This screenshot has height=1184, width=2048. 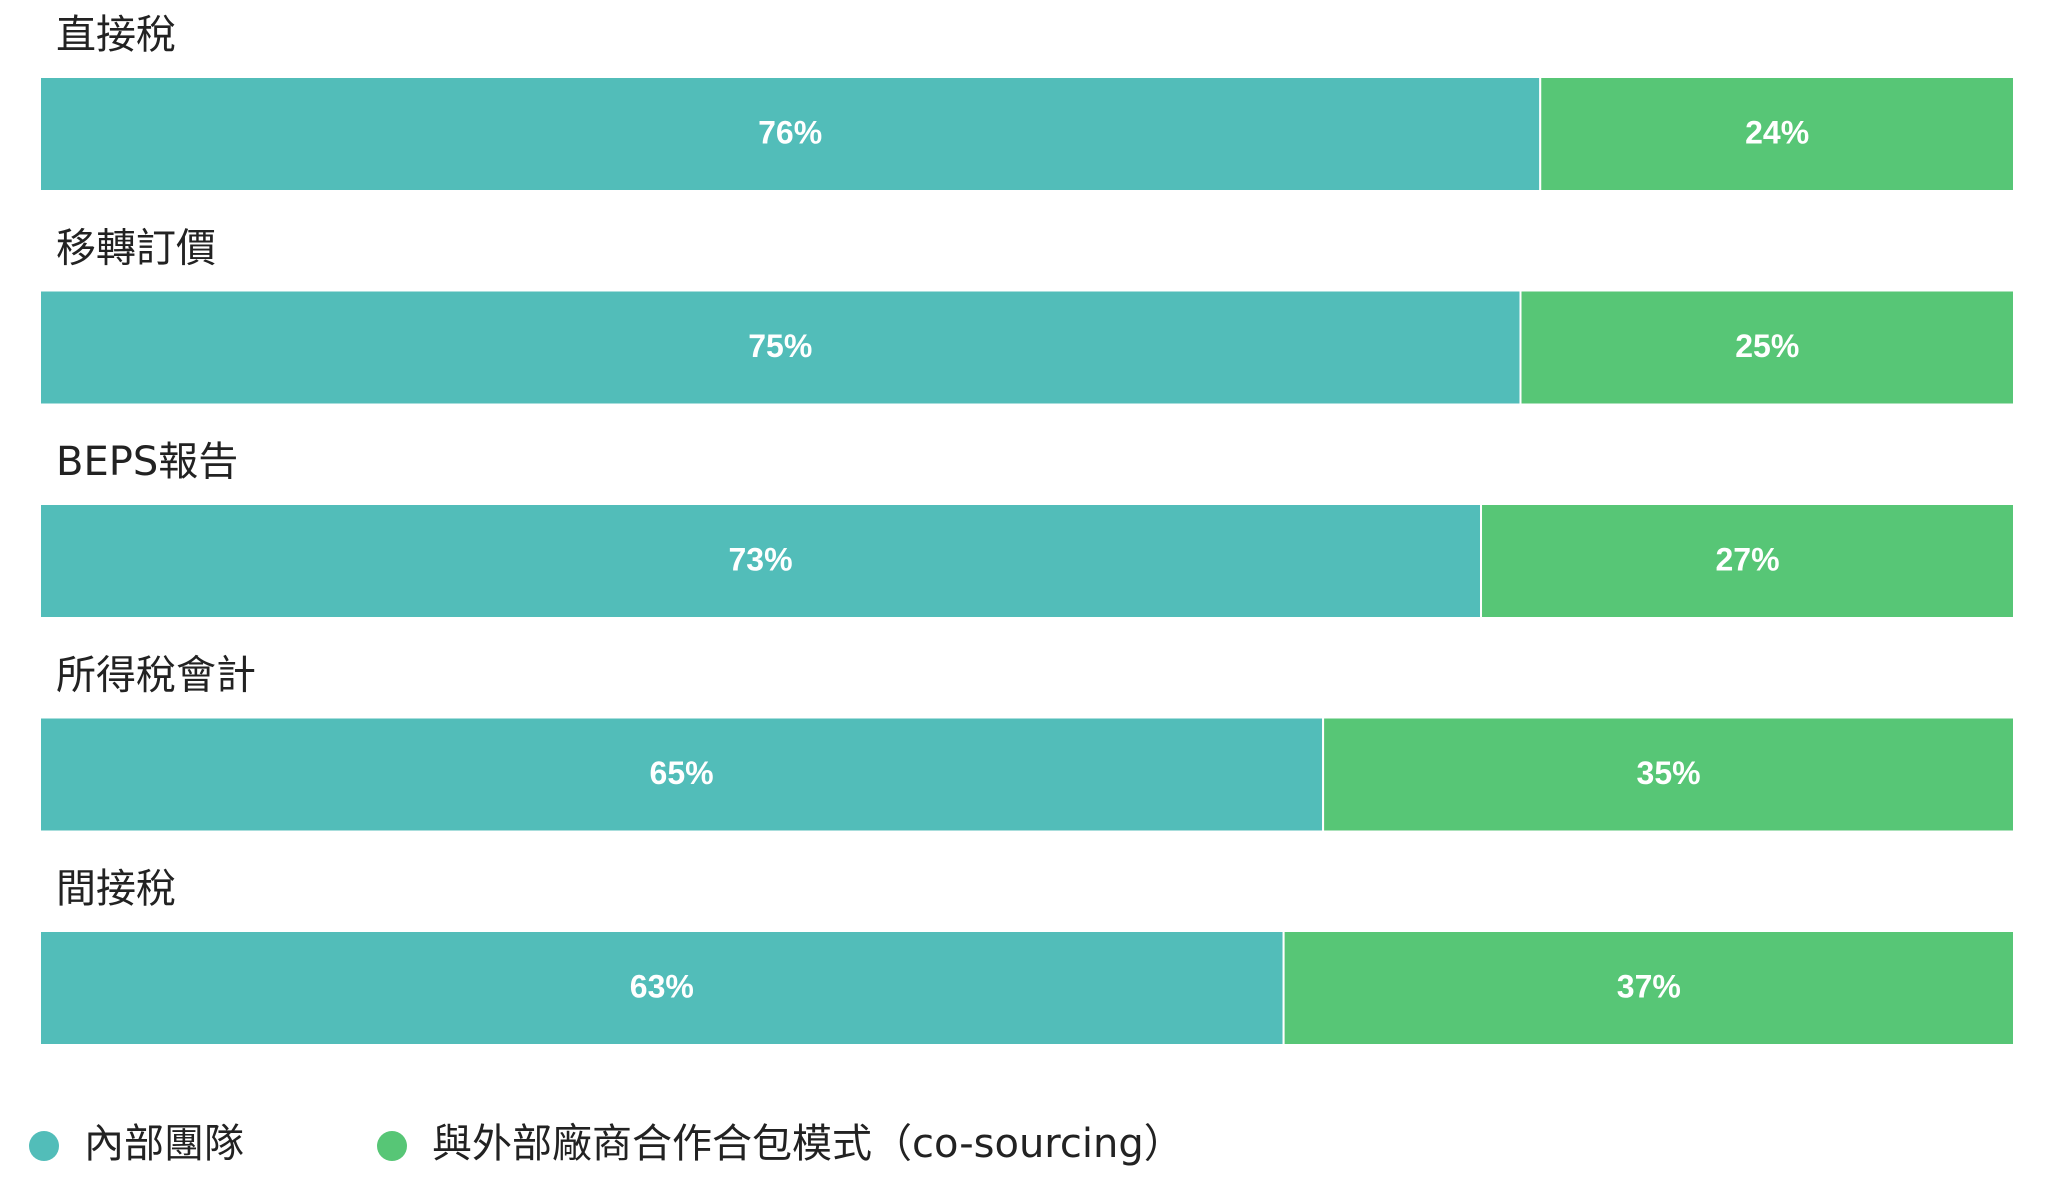 What do you see at coordinates (136, 249) in the screenshot?
I see `category-label: 移轉訂價` at bounding box center [136, 249].